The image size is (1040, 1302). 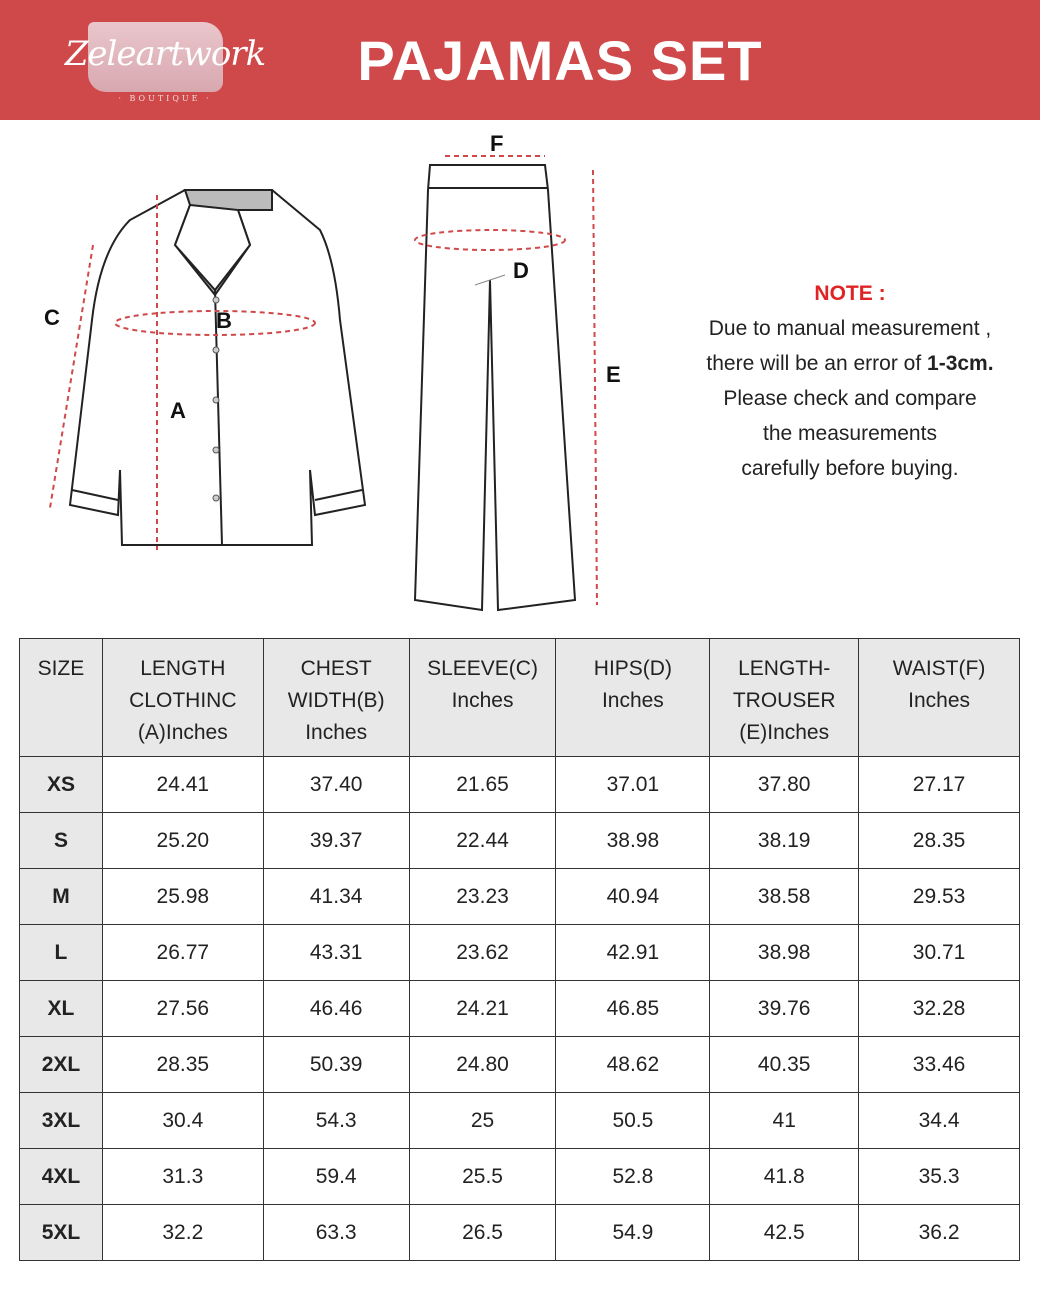 I want to click on page-title: PAJAMAS SET, so click(x=560, y=60).